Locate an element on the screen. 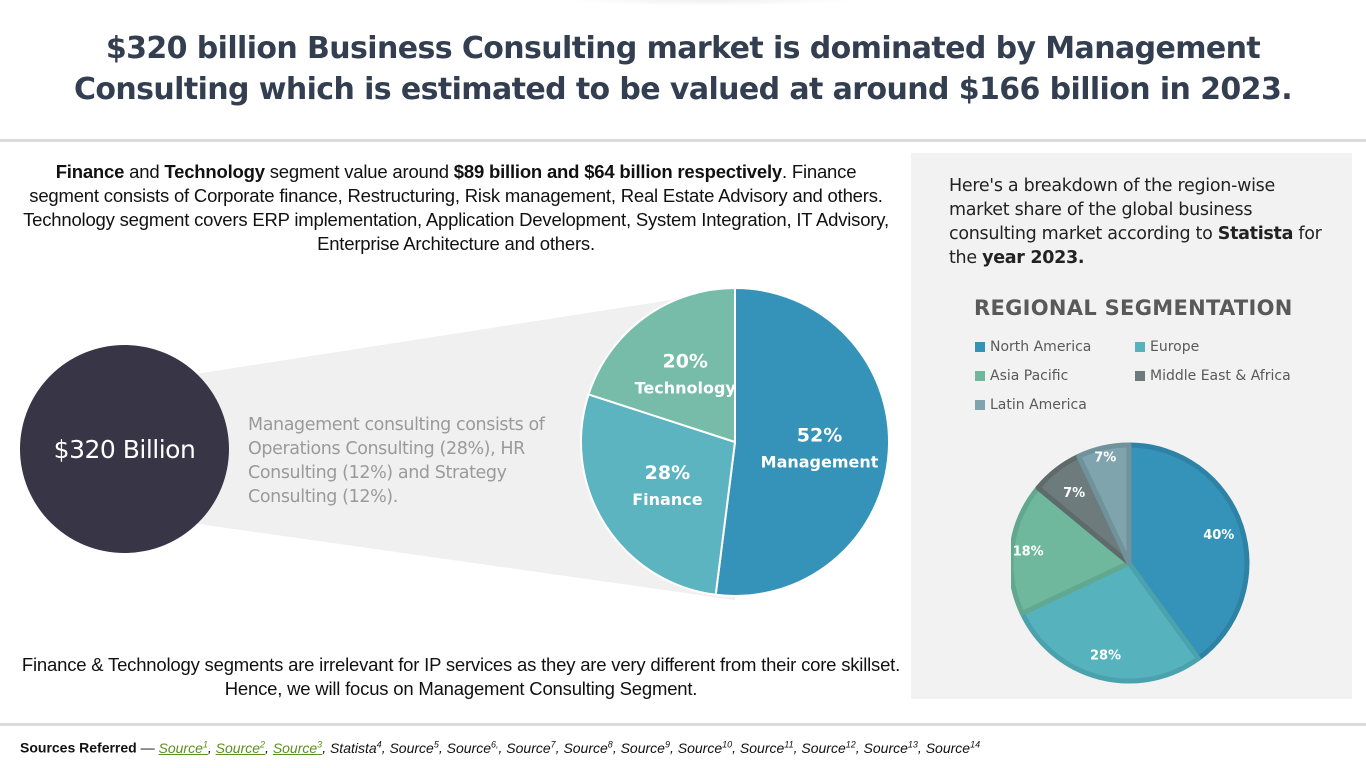 This screenshot has width=1366, height=768. source-number-2: 2 is located at coordinates (263, 744).